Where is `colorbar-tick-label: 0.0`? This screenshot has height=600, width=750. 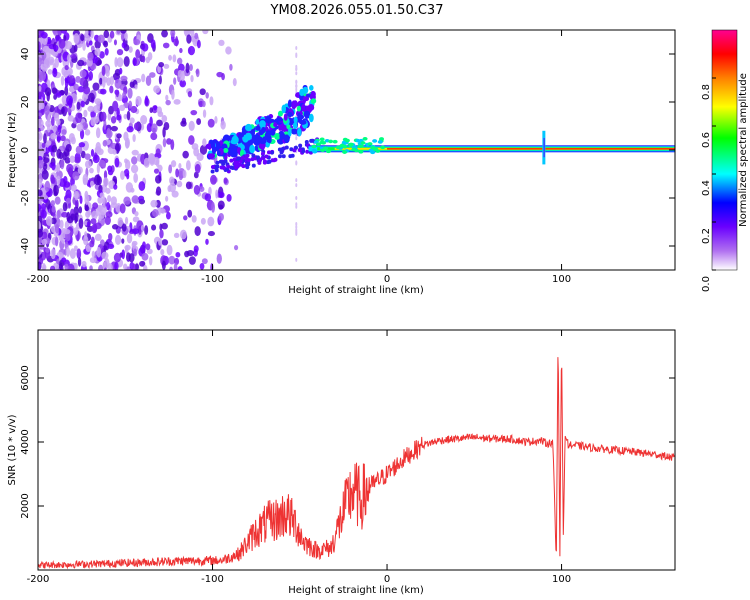 colorbar-tick-label: 0.0 is located at coordinates (706, 284).